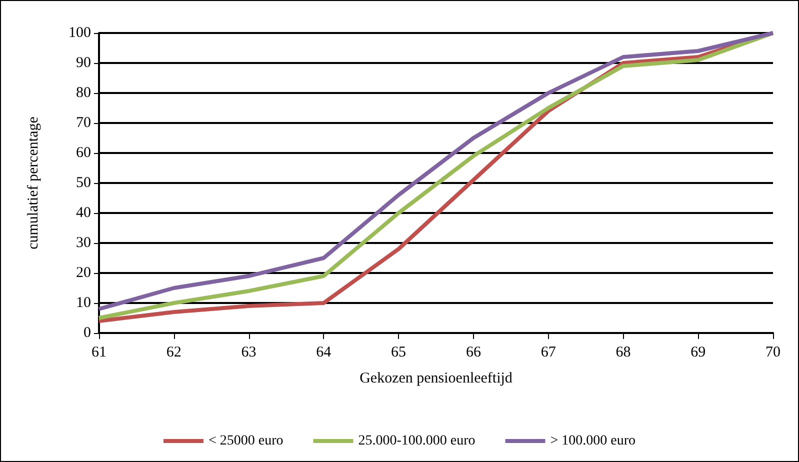 The image size is (799, 462). Describe the element at coordinates (248, 352) in the screenshot. I see `x-tick-label: 63` at that location.